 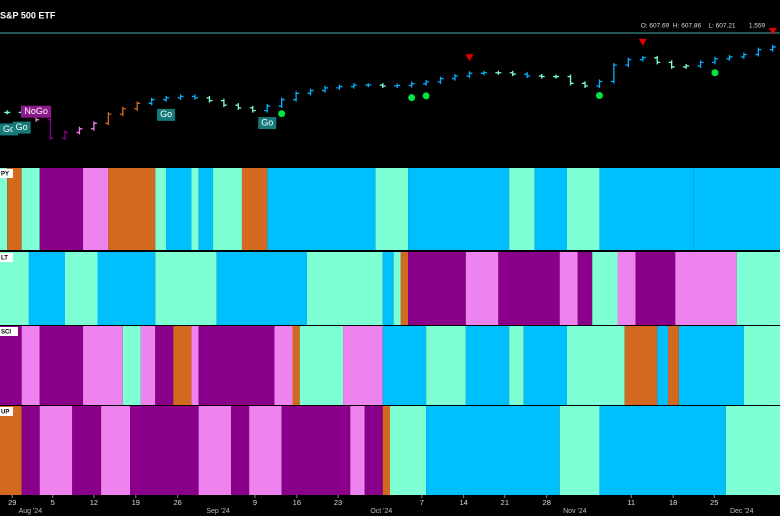 I want to click on x-tick-label: 23, so click(x=338, y=502).